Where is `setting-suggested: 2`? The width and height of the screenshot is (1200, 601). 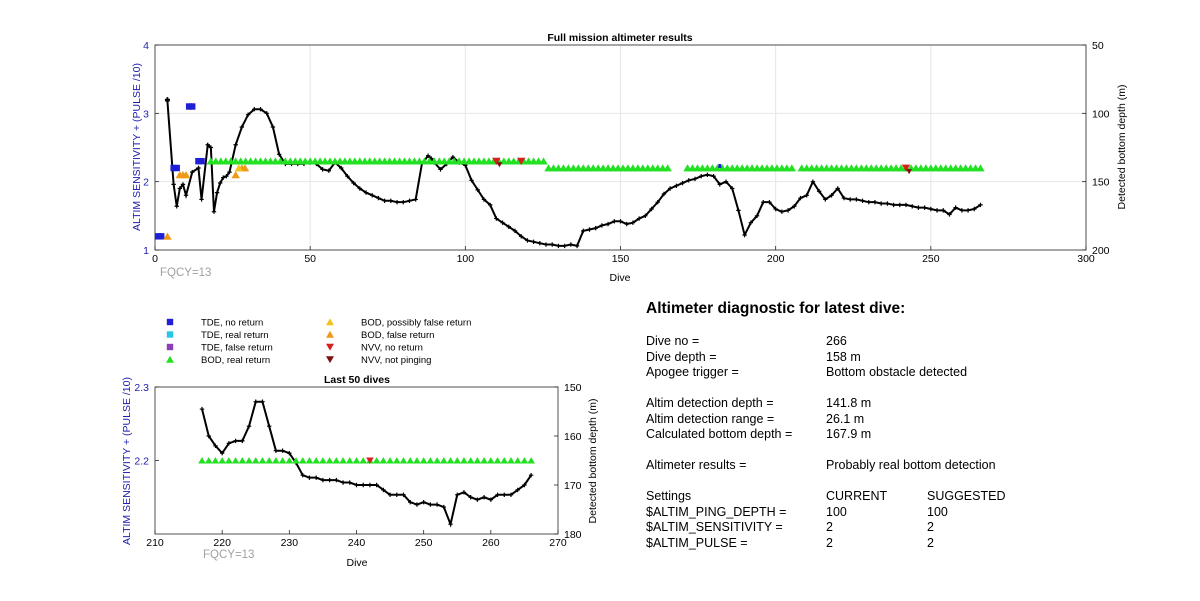 setting-suggested: 2 is located at coordinates (930, 542).